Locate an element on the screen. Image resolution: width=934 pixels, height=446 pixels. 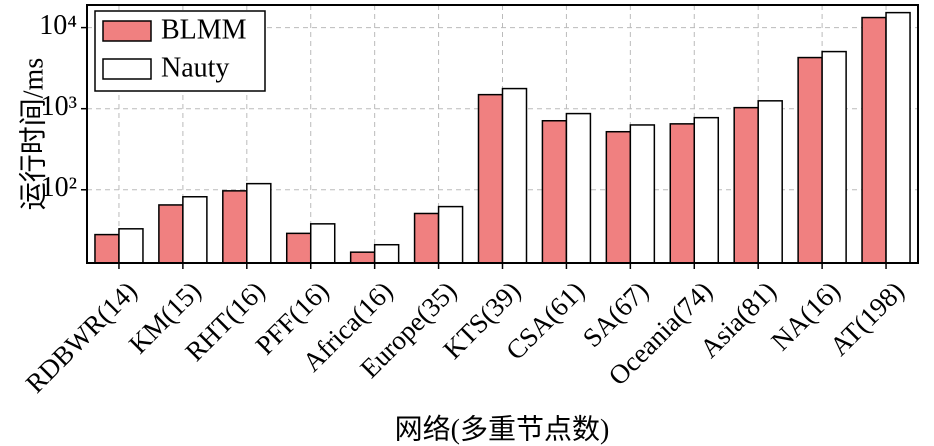
y-tick-label: 10³ is located at coordinates (59, 106).